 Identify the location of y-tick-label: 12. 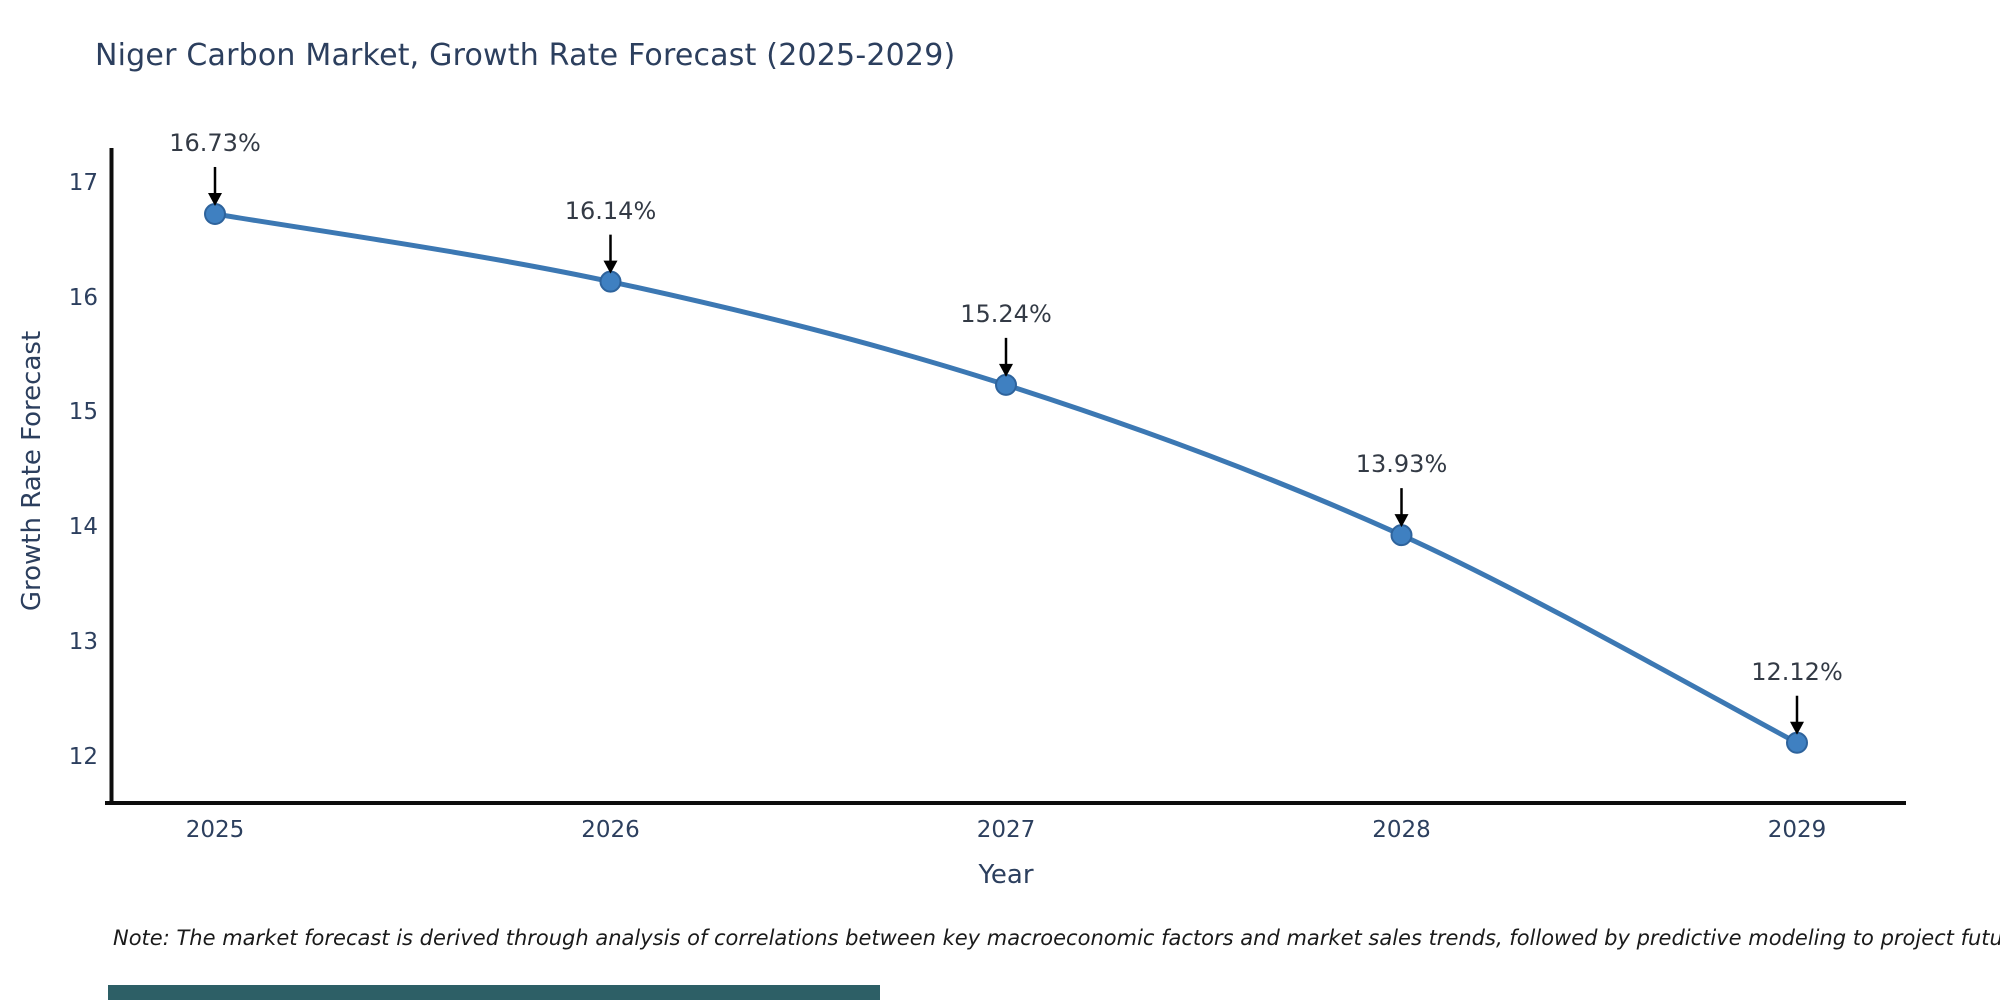
(83, 756).